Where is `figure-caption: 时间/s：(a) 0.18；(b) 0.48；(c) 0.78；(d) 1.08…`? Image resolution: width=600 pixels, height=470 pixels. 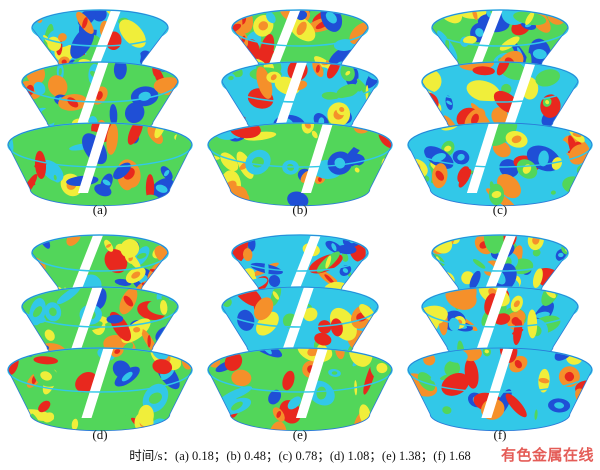
figure-caption: 时间/s：(a) 0.18；(b) 0.48；(c) 0.78；(d) 1.08… is located at coordinates (300, 456).